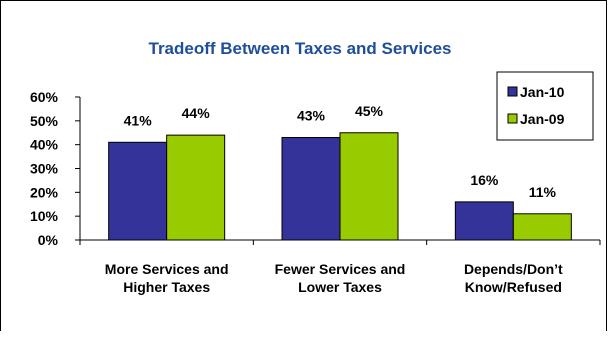  Describe the element at coordinates (196, 113) in the screenshot. I see `data-label: 44%` at that location.